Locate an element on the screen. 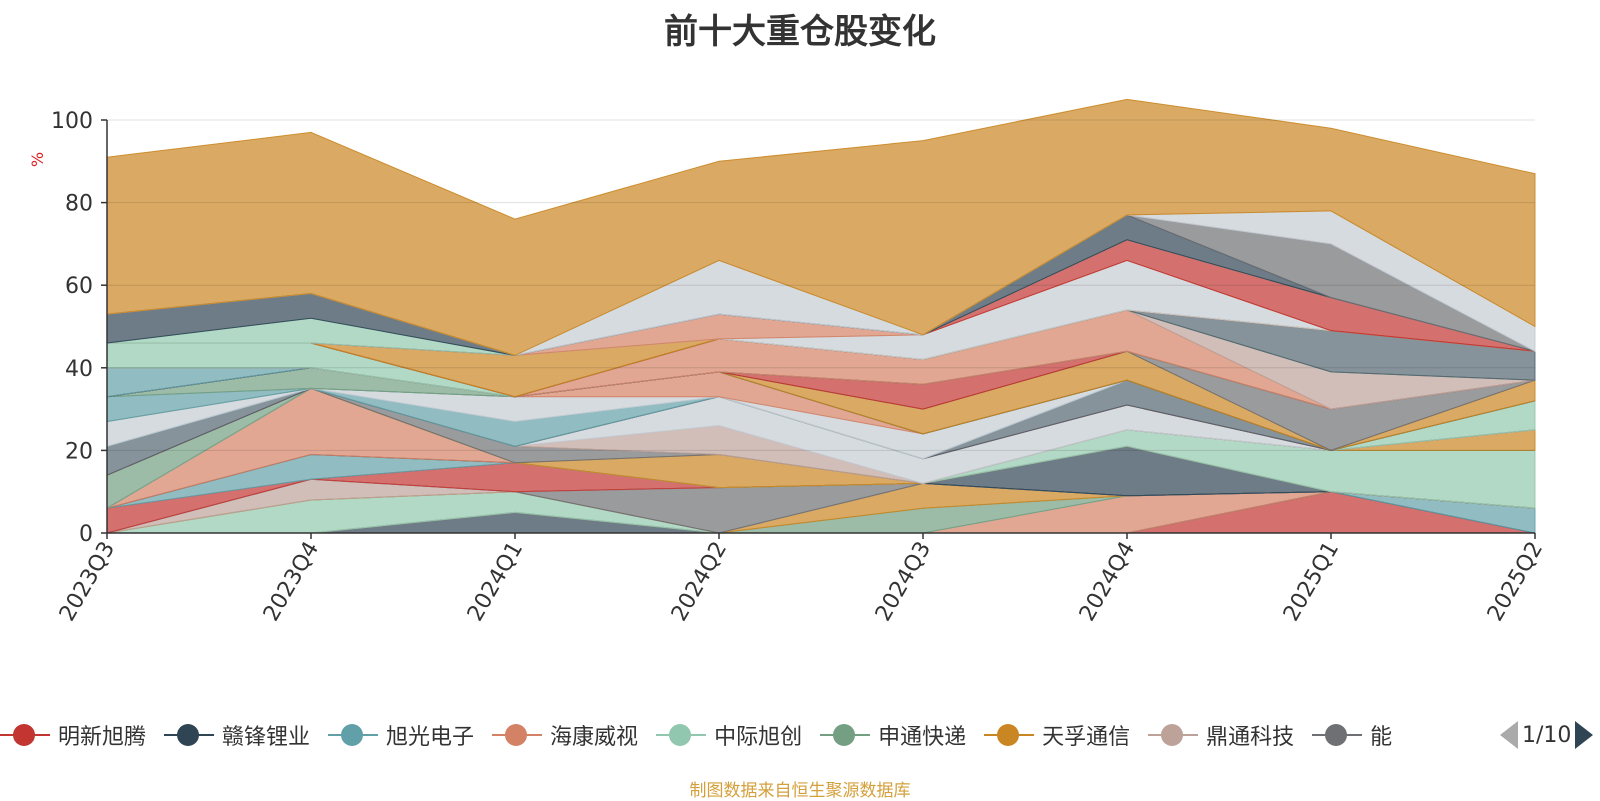 The width and height of the screenshot is (1600, 801). y-tick-label: 0 is located at coordinates (86, 534).